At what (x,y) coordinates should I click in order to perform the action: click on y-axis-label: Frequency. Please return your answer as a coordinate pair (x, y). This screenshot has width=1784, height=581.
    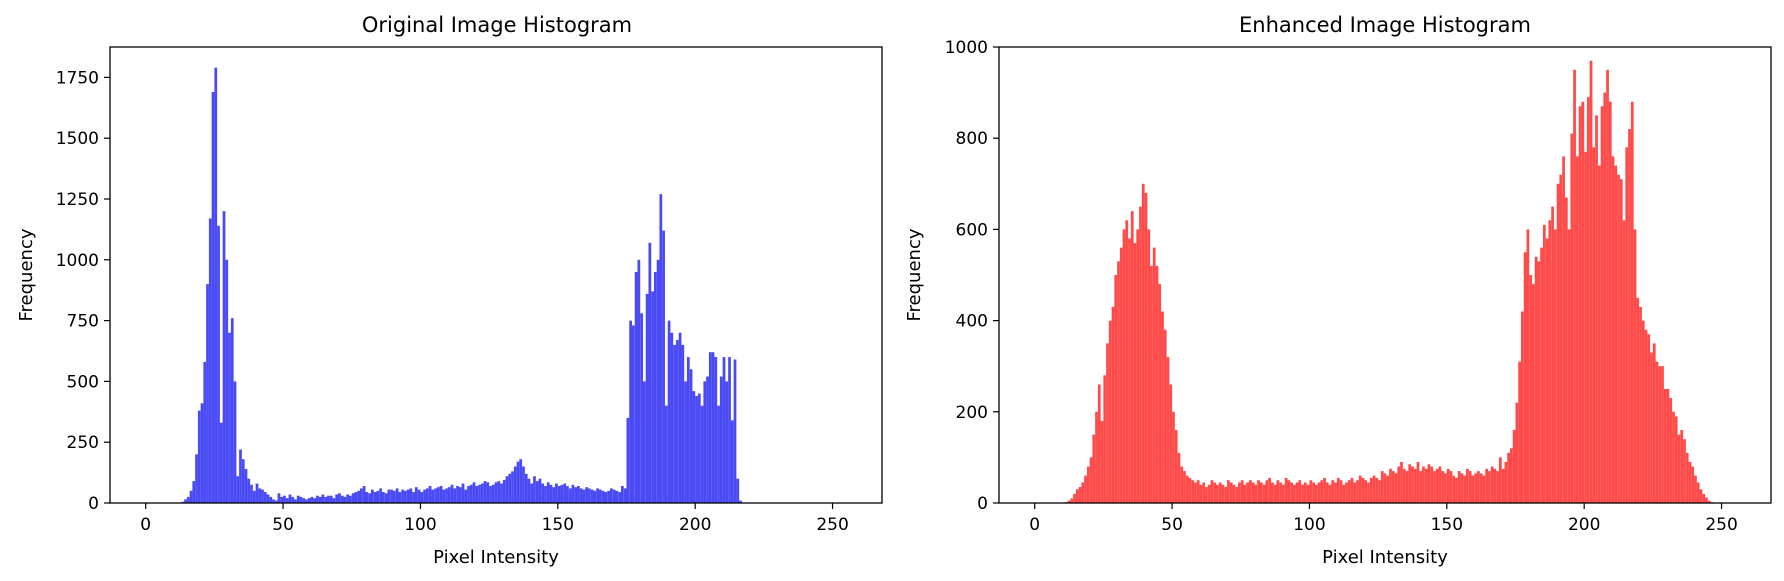
    Looking at the image, I should click on (914, 274).